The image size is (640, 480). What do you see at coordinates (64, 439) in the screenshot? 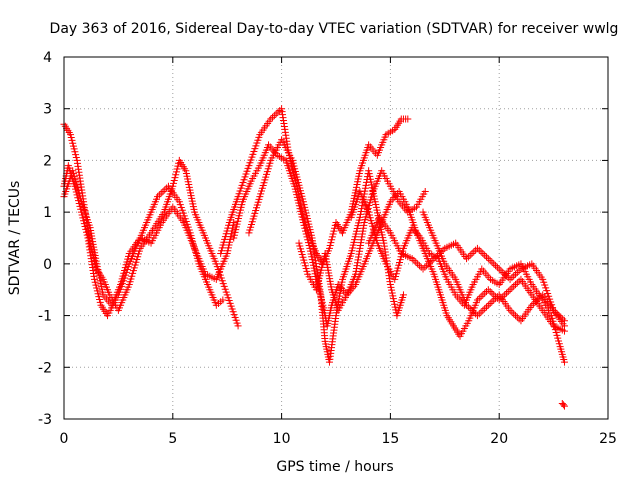
I see `x-tick-label: 0` at bounding box center [64, 439].